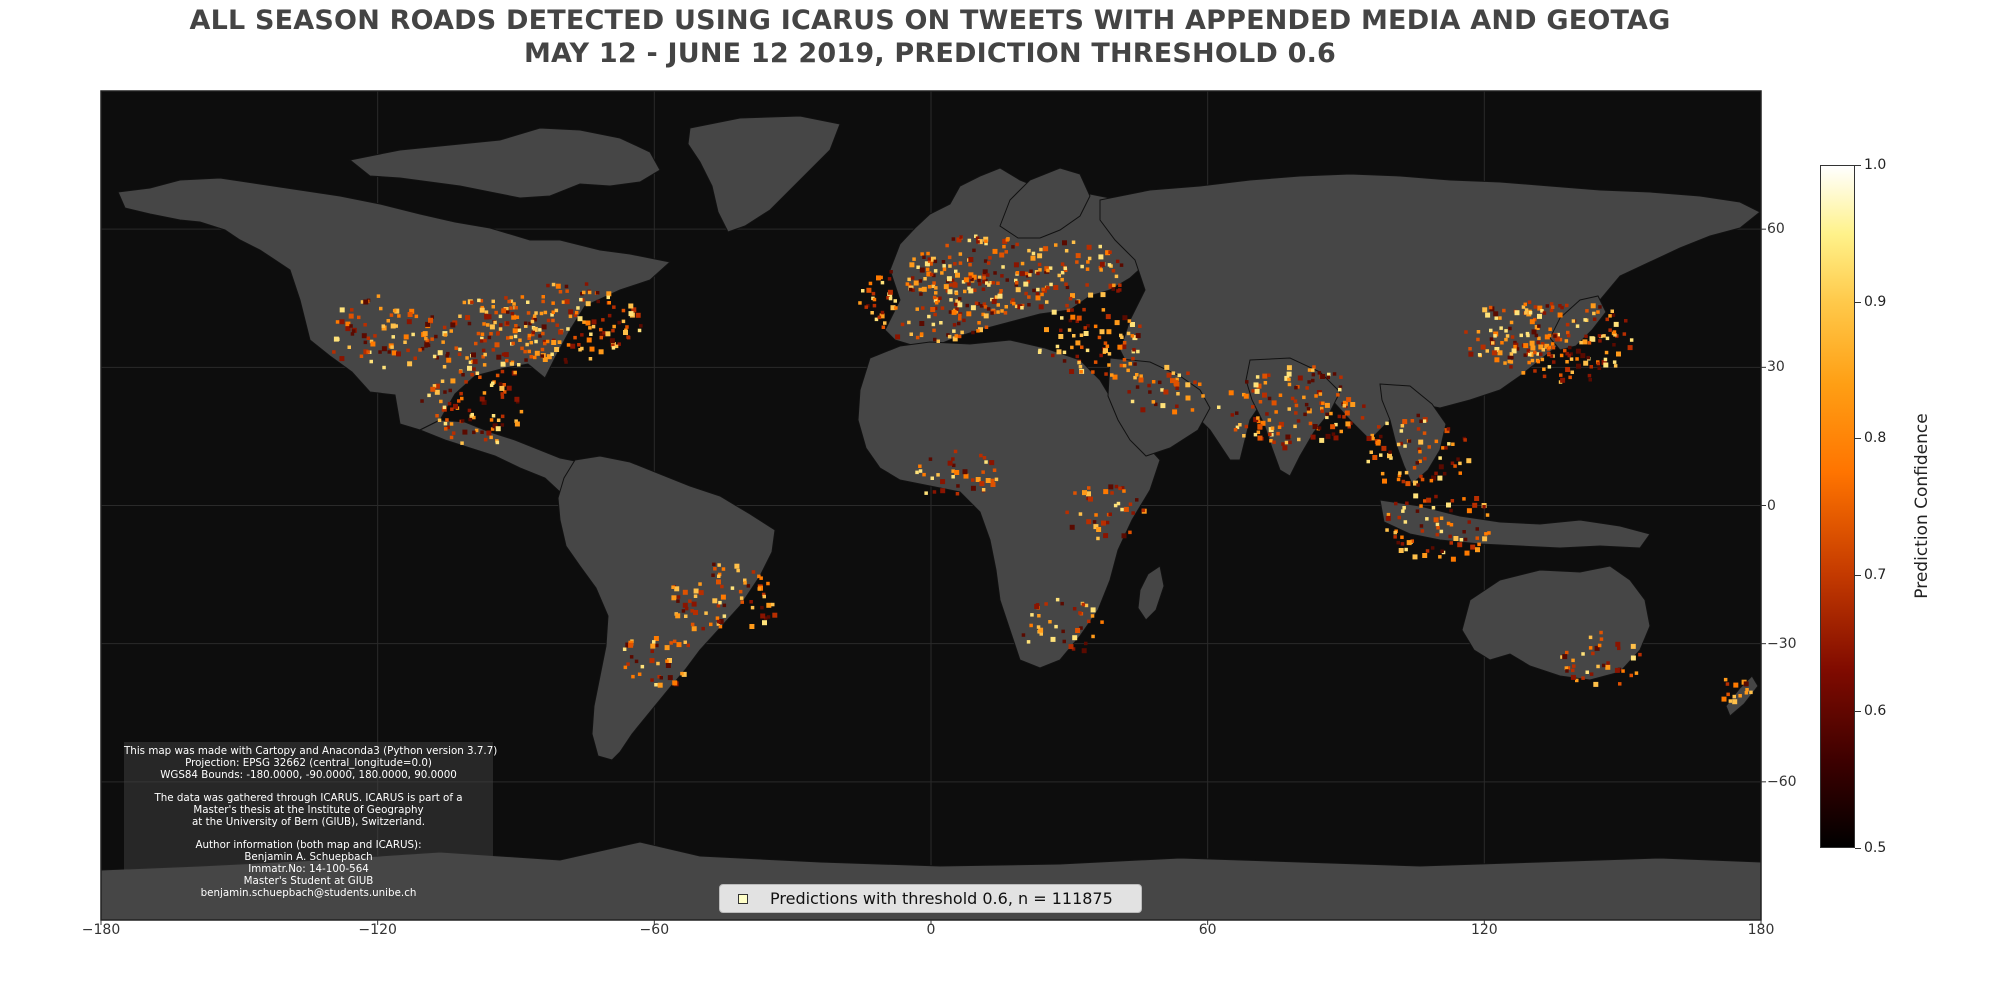 This screenshot has height=1000, width=2000. I want to click on x-tick-label: 180, so click(1761, 930).